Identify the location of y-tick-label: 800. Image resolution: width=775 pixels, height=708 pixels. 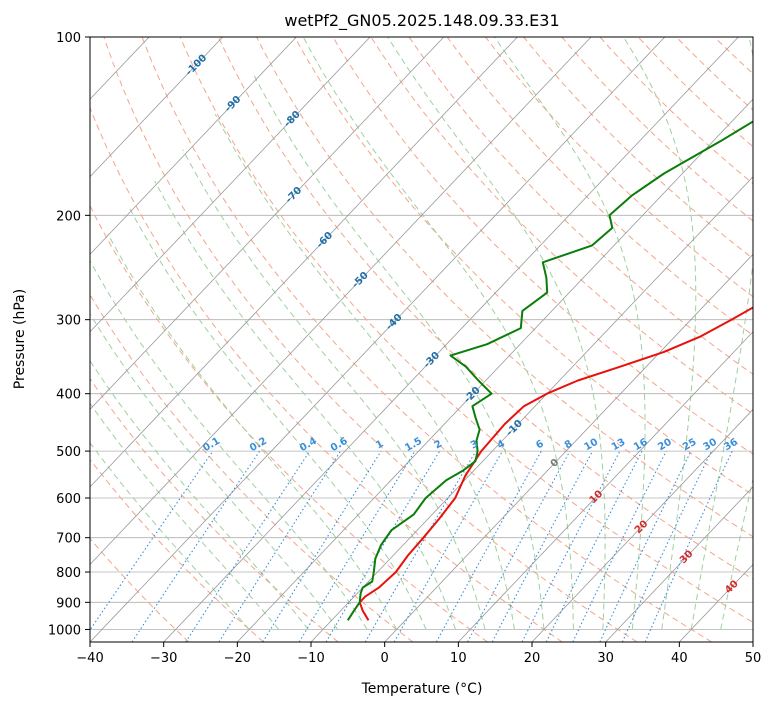
(68, 573).